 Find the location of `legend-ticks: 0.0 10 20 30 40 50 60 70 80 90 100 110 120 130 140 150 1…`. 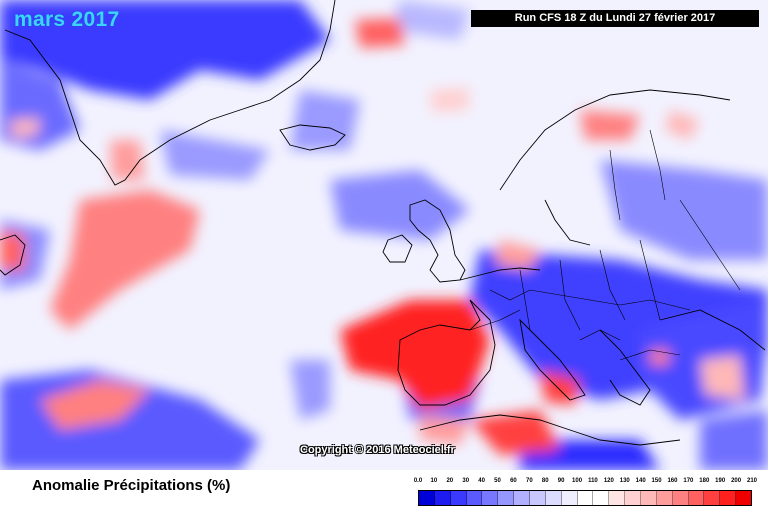

legend-ticks: 0.0 10 20 30 40 50 60 70 80 90 100 110 120 130 140 150 1… is located at coordinates (585, 483).